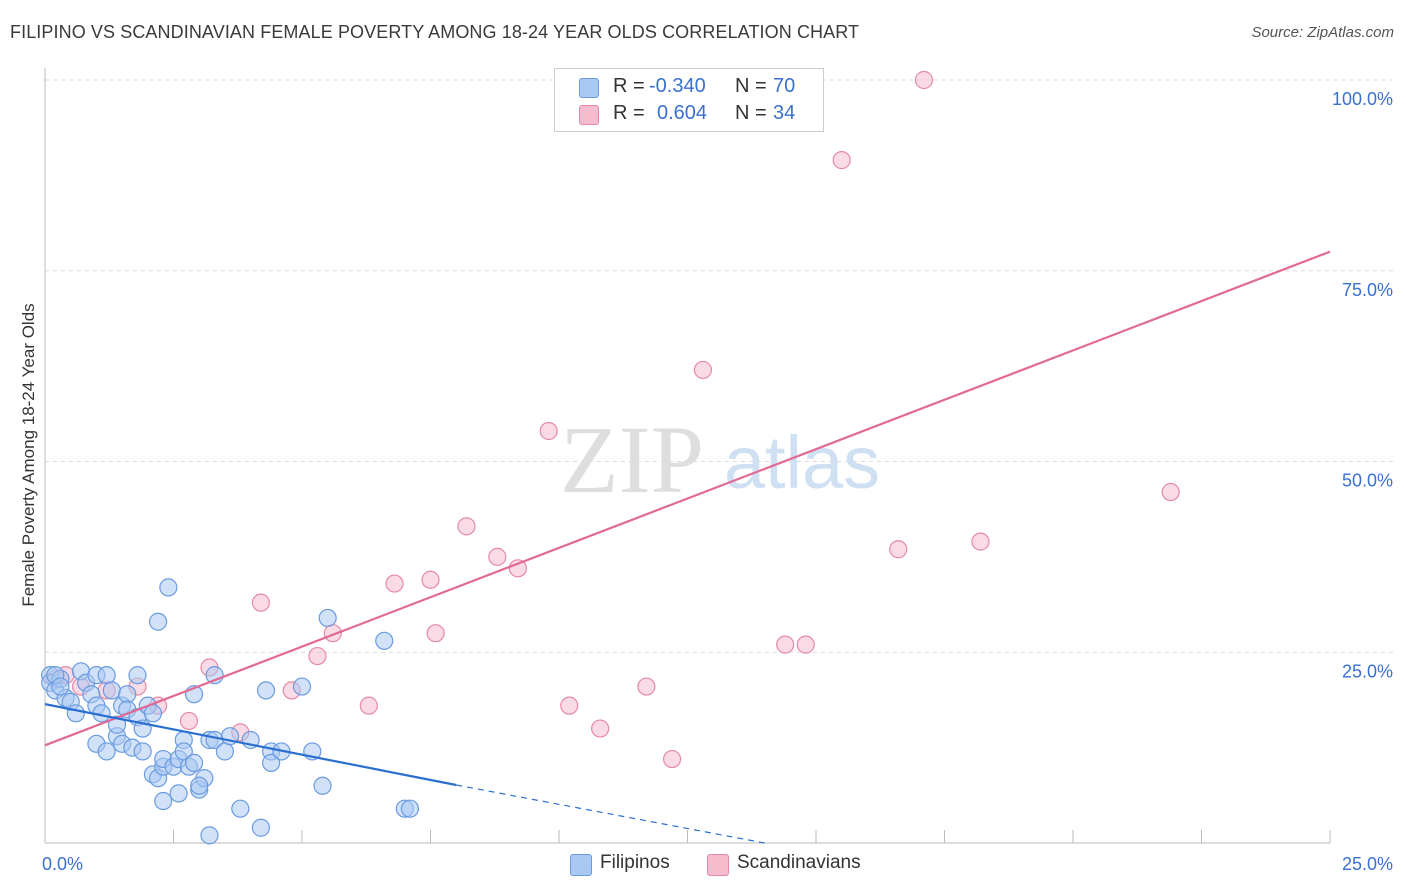  Describe the element at coordinates (250, 745) in the screenshot. I see `filipino-trend-line` at that location.